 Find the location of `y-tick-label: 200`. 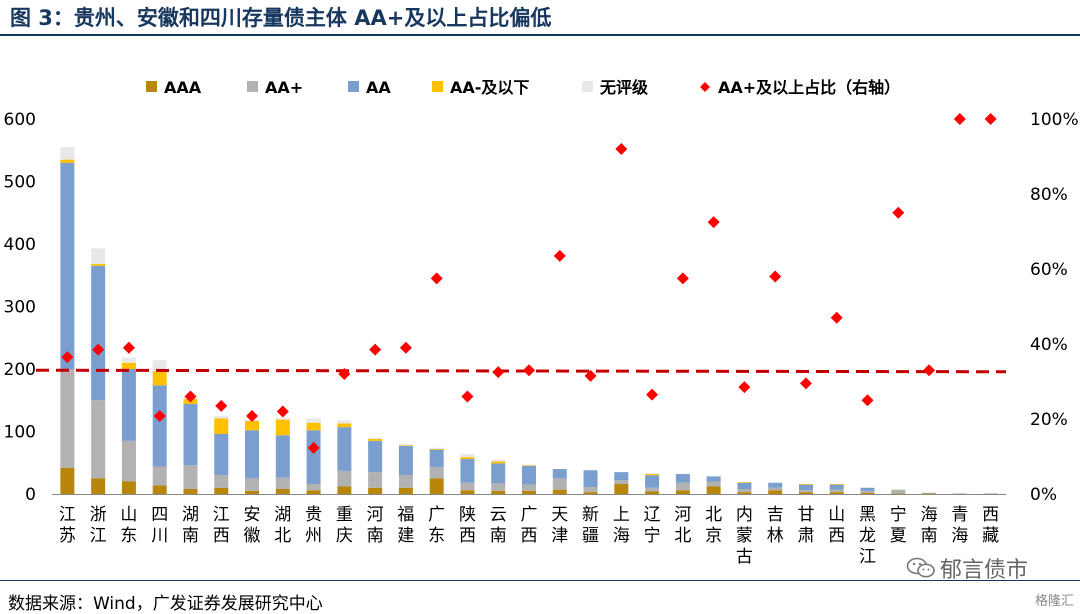

y-tick-label: 200 is located at coordinates (20, 370).